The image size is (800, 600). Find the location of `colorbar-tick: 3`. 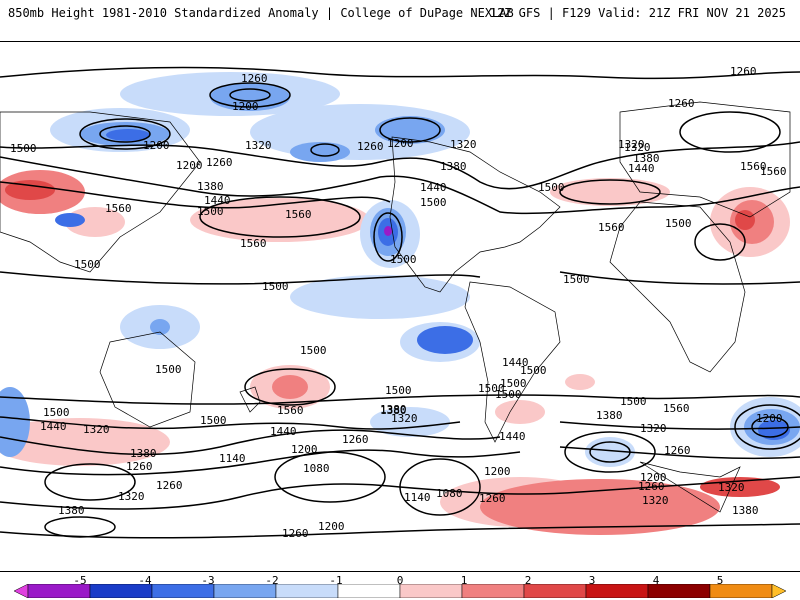

colorbar-tick: 3 is located at coordinates (592, 580).